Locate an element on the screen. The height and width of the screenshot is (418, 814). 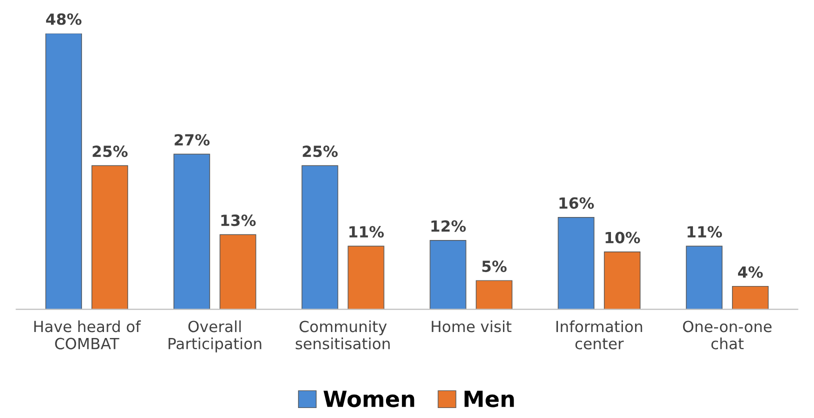
x-tick-label: Overall Participation is located at coordinates (215, 336).